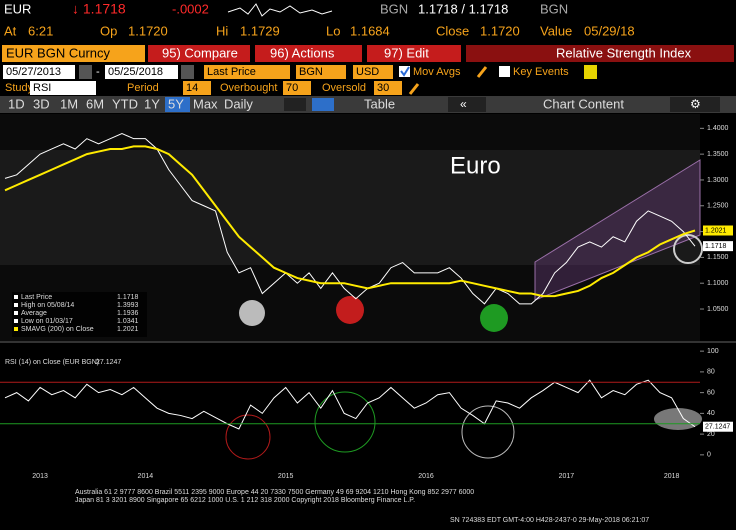  Describe the element at coordinates (33, 72) in the screenshot. I see `start-date: 05/27/2013` at that location.